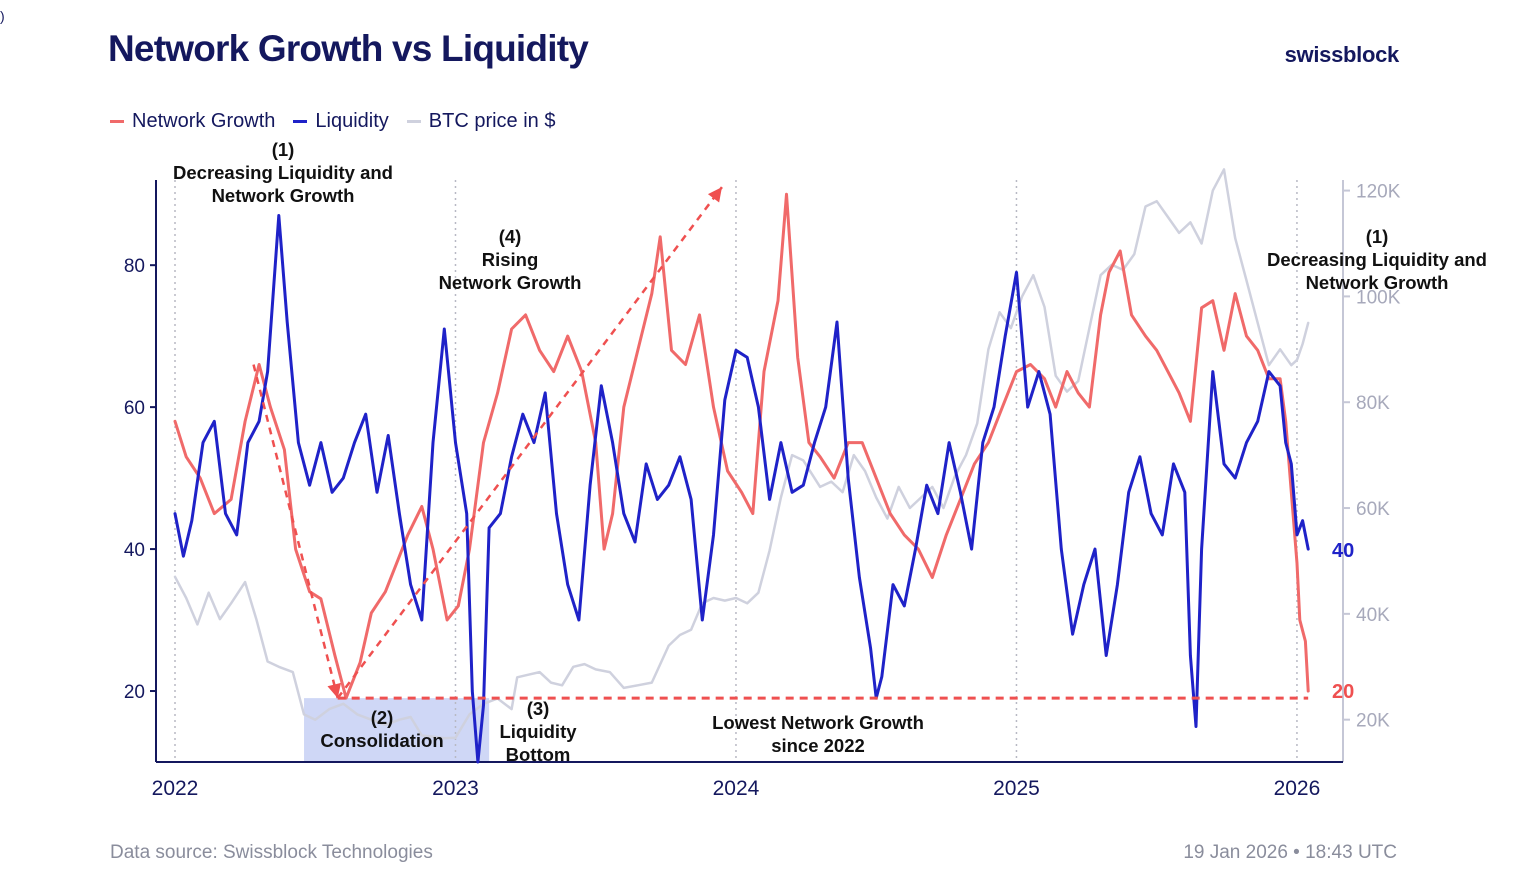  What do you see at coordinates (300, 121) in the screenshot?
I see `legend-swatch-liquidity` at bounding box center [300, 121].